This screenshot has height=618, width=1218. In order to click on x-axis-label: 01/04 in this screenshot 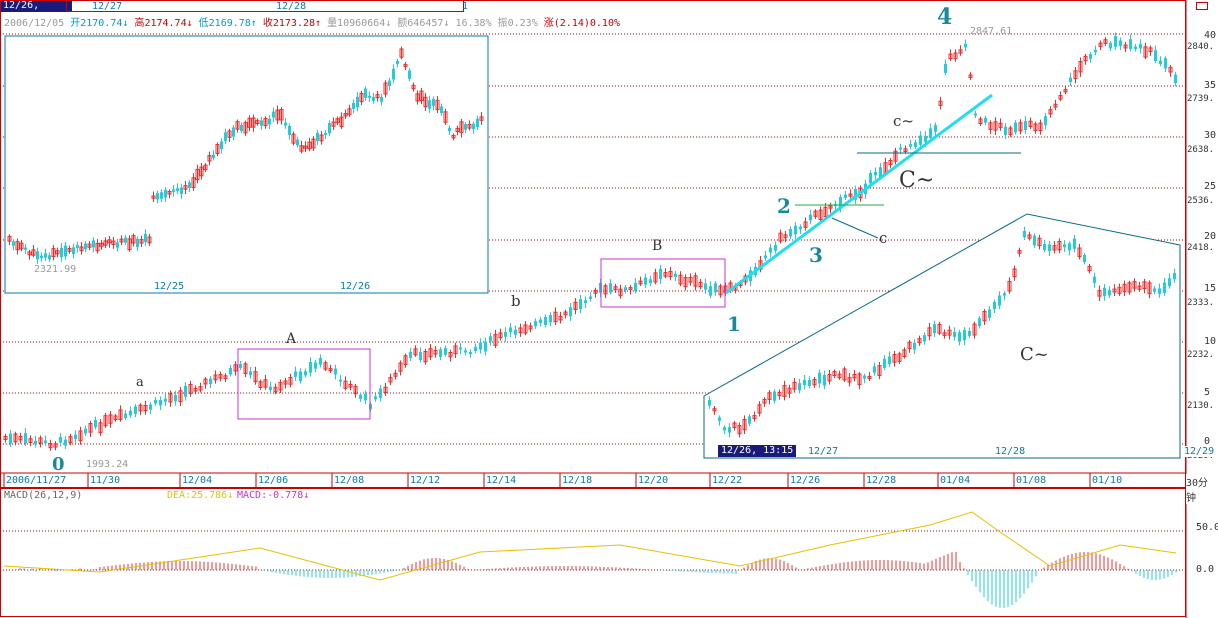, I will do `click(955, 480)`.